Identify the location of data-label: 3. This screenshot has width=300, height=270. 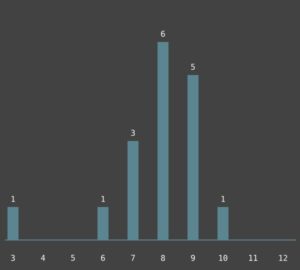
(133, 133).